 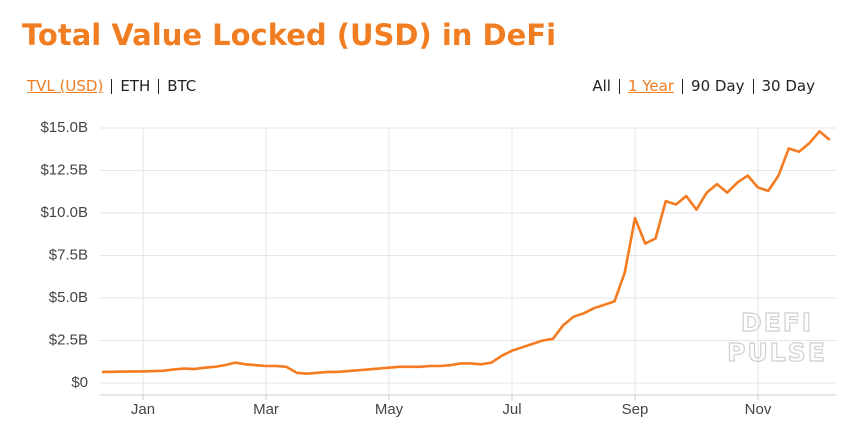 What do you see at coordinates (68, 254) in the screenshot?
I see `y-tick-label: $7.5B` at bounding box center [68, 254].